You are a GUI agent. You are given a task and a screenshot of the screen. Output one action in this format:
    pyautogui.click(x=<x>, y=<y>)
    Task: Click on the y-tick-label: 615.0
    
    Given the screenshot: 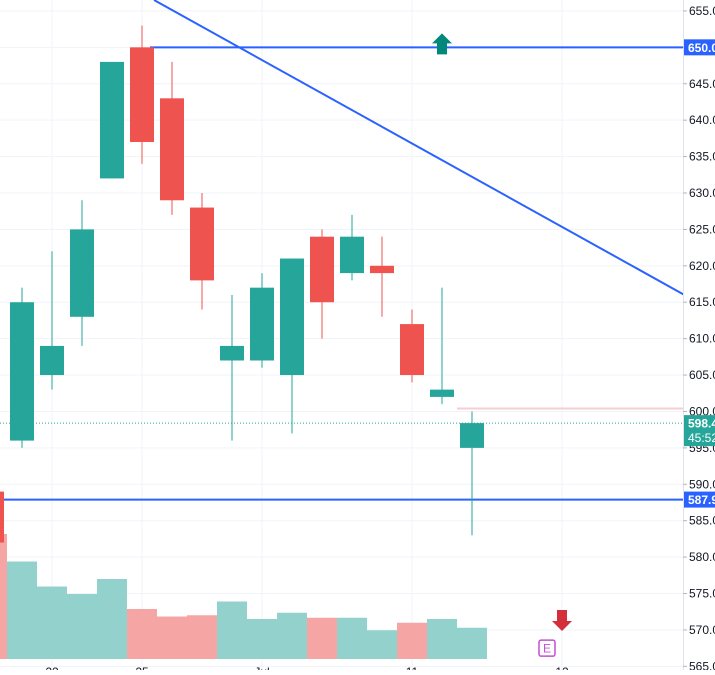 What is the action you would take?
    pyautogui.click(x=702, y=302)
    